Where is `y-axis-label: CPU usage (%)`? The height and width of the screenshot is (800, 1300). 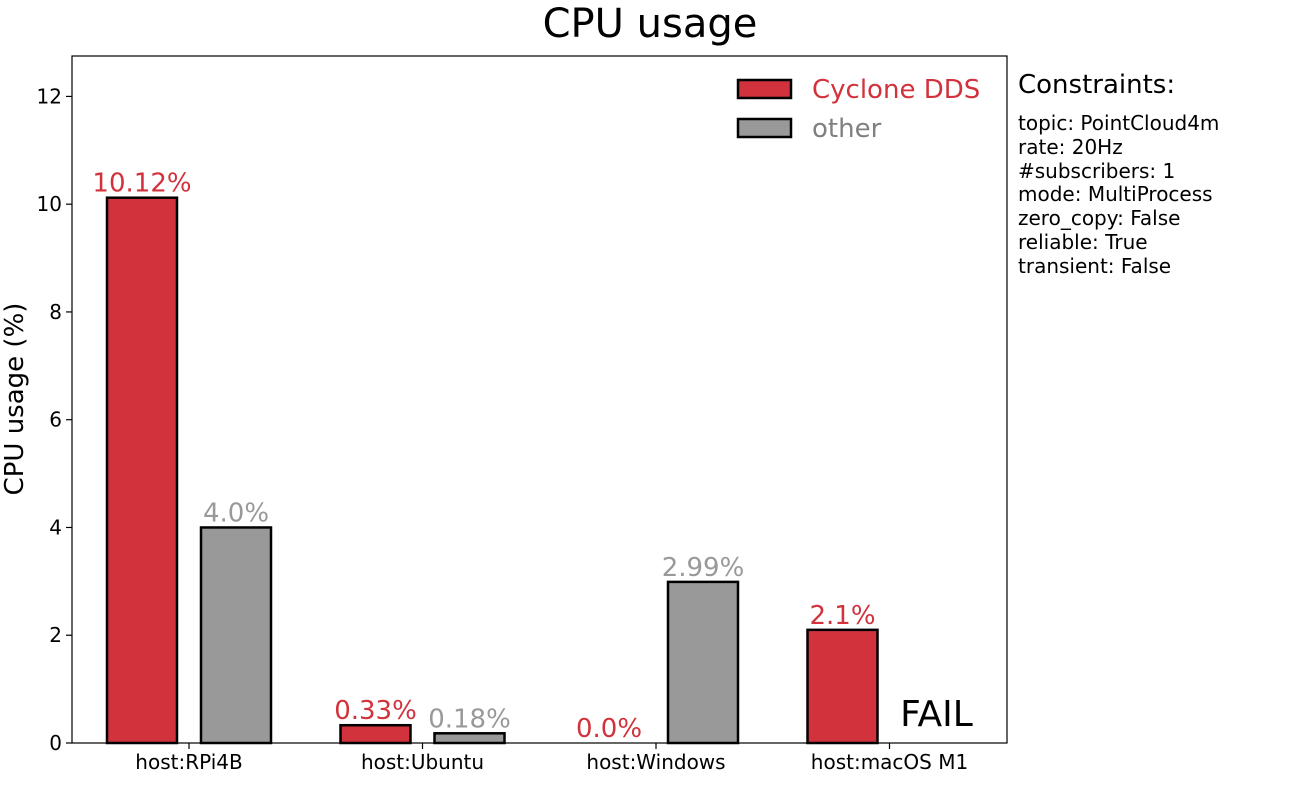 y-axis-label: CPU usage (%) is located at coordinates (15, 399).